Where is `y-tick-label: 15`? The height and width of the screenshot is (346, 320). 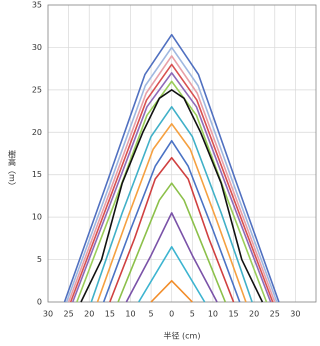 y-tick-label: 15 is located at coordinates (37, 174).